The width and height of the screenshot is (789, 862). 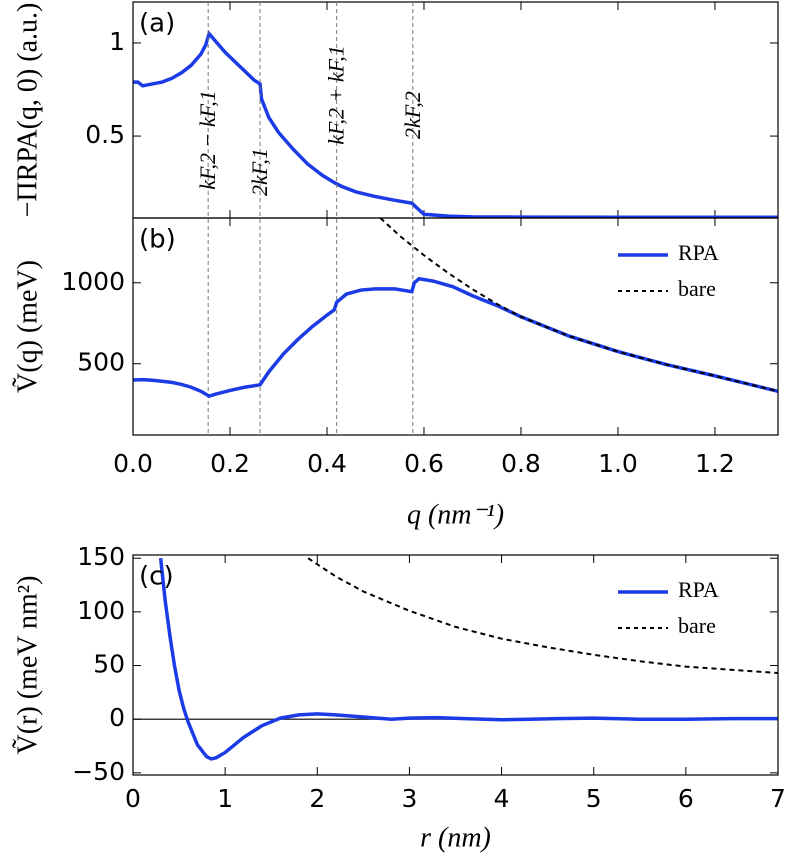 What do you see at coordinates (133, 798) in the screenshot?
I see `x-tick-label: 0` at bounding box center [133, 798].